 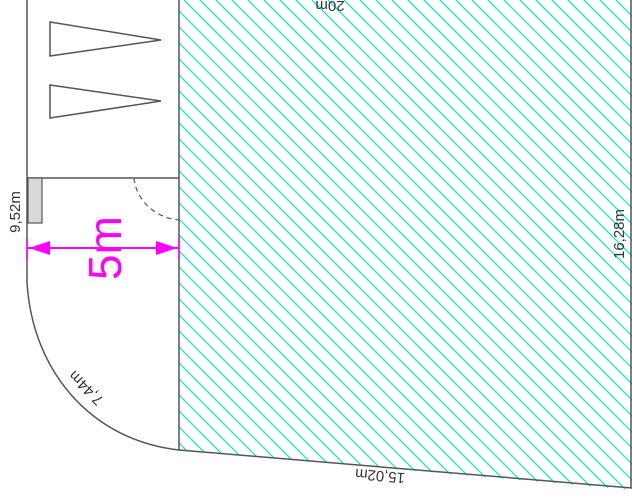 I want to click on right-edge-label: 16,28m, so click(x=619, y=234).